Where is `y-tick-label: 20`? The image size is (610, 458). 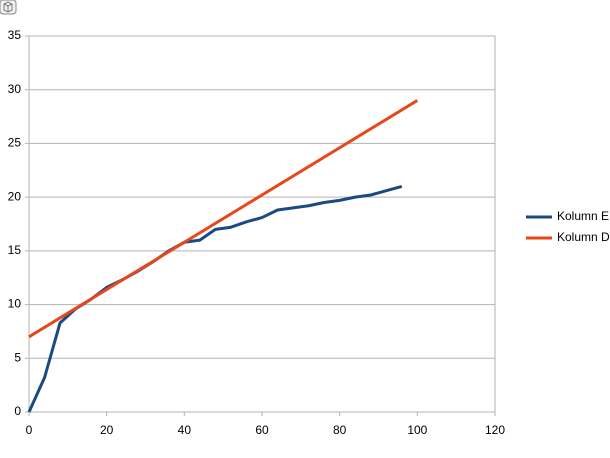 y-tick-label: 20 is located at coordinates (15, 196).